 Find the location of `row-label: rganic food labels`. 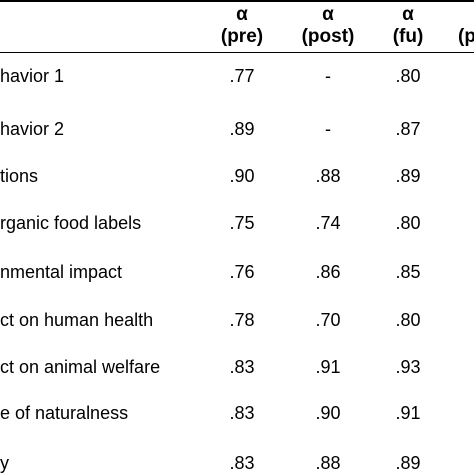

row-label: rganic food labels is located at coordinates (71, 223).